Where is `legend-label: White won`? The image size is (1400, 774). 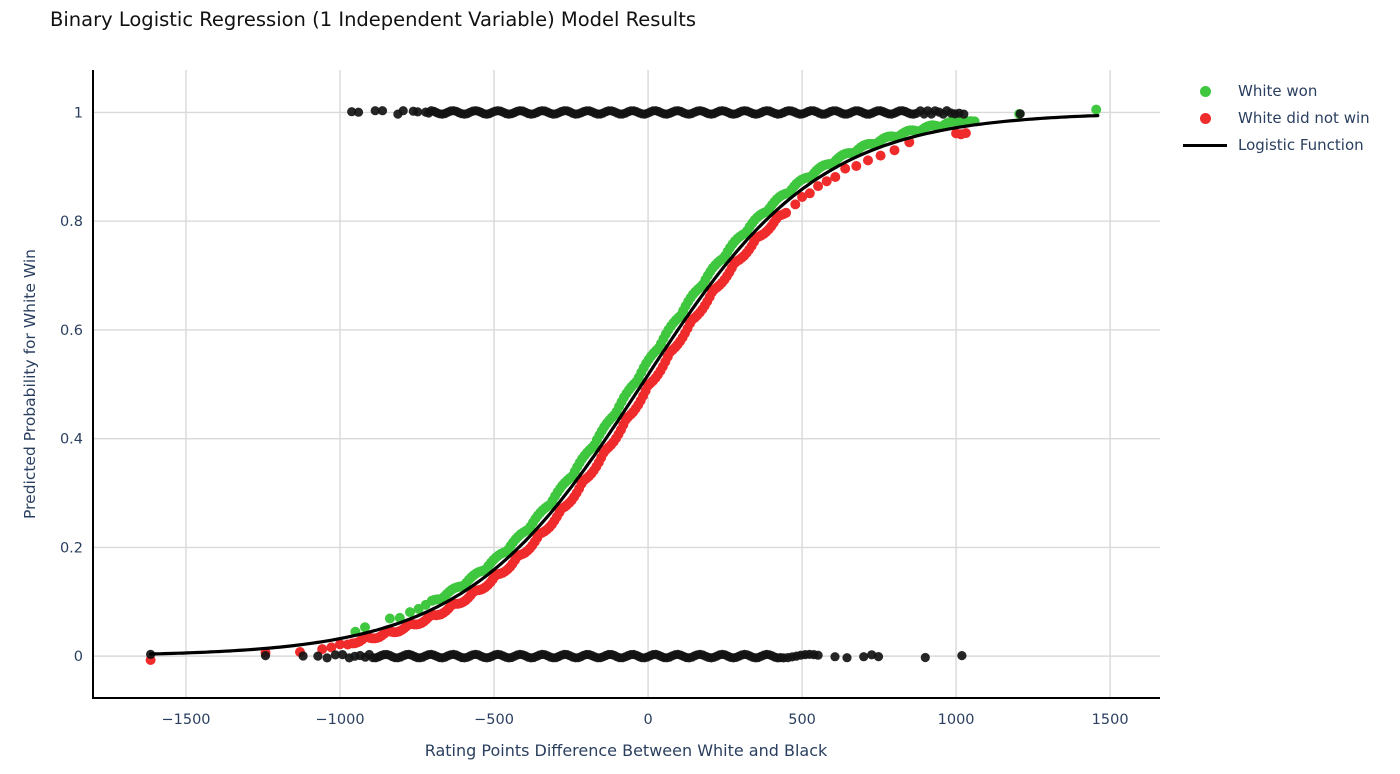
legend-label: White won is located at coordinates (1278, 91).